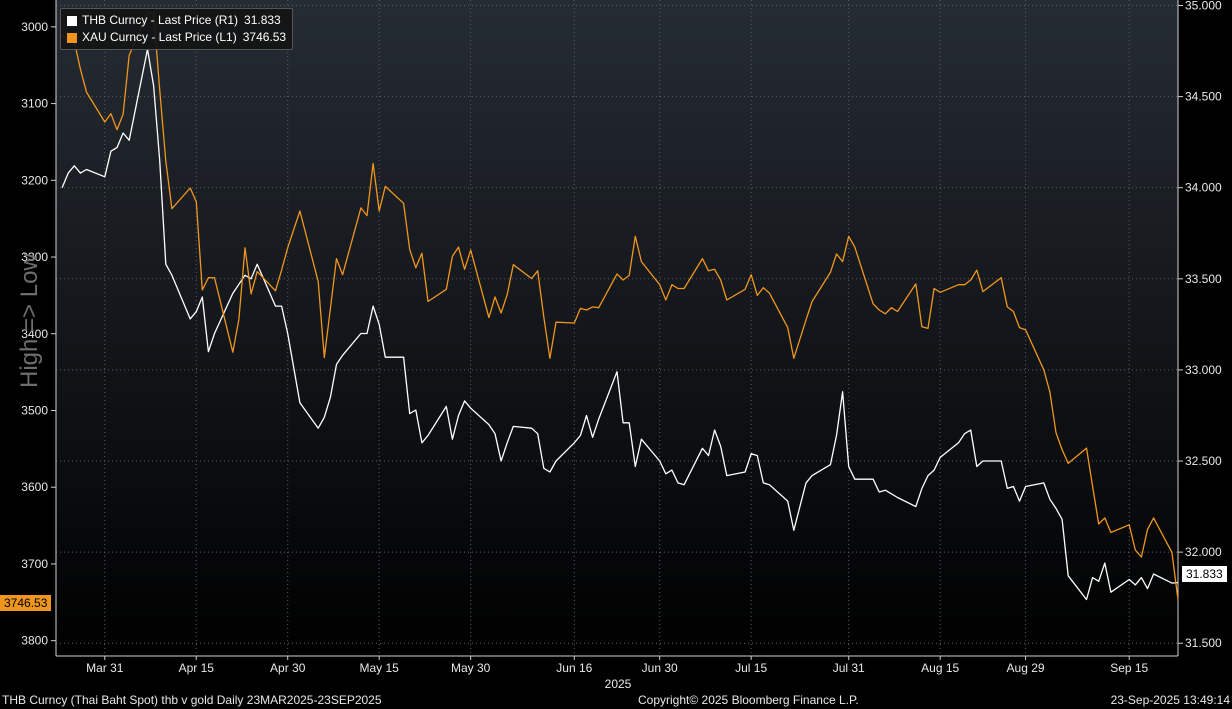 The image size is (1232, 709). I want to click on x-tick-label: Aug 29, so click(1026, 668).